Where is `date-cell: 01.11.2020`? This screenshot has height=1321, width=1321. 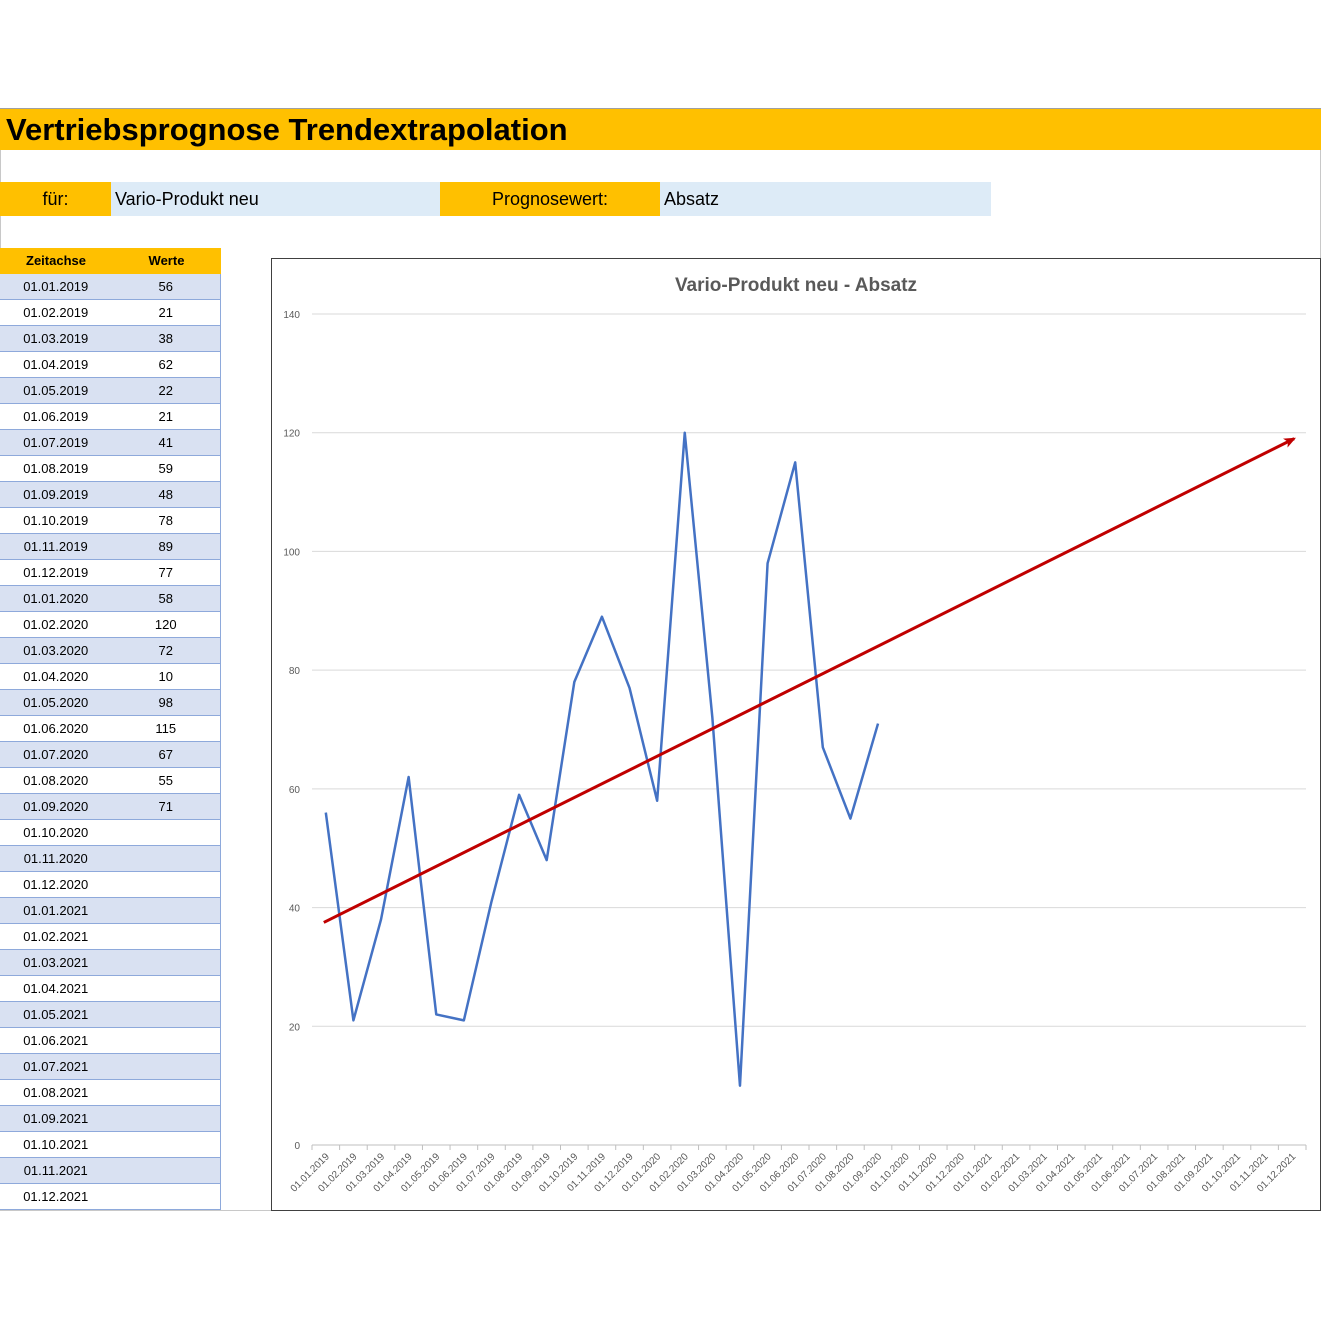 date-cell: 01.11.2020 is located at coordinates (55, 858).